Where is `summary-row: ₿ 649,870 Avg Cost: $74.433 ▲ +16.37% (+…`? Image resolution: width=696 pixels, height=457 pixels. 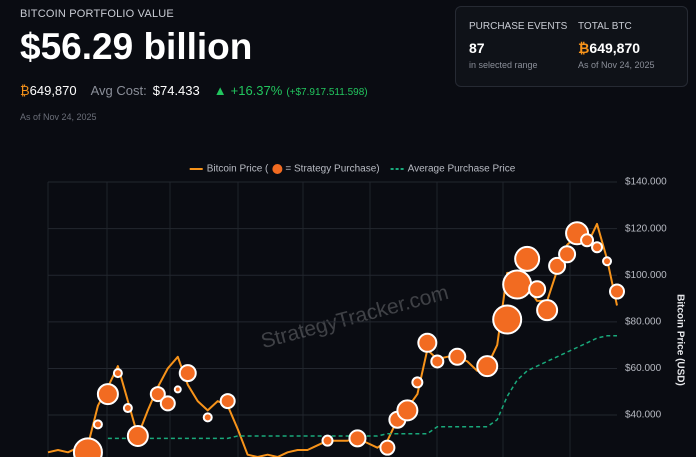
summary-row: ₿ 649,870 Avg Cost: $74.433 ▲ +16.37% (+… is located at coordinates (194, 90).